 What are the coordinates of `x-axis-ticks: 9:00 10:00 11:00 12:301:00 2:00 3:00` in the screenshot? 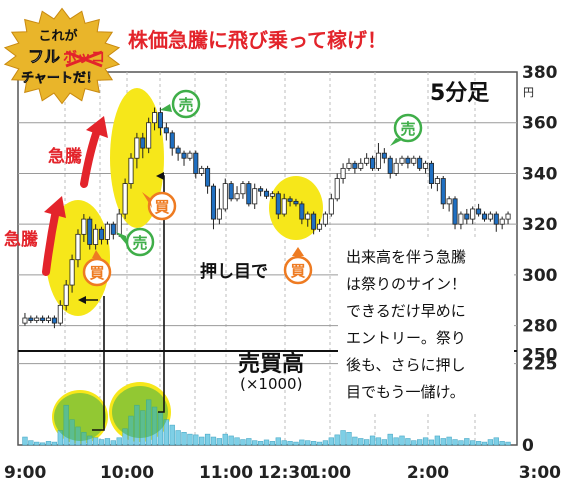 It's located at (282, 473).